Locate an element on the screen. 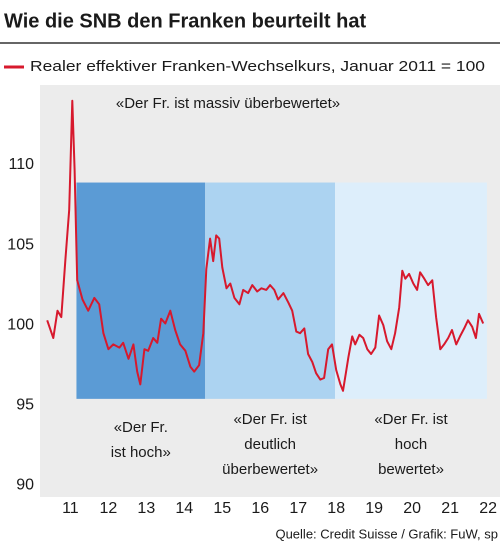 The image size is (500, 545). y-tick-label: 110 is located at coordinates (21, 164).